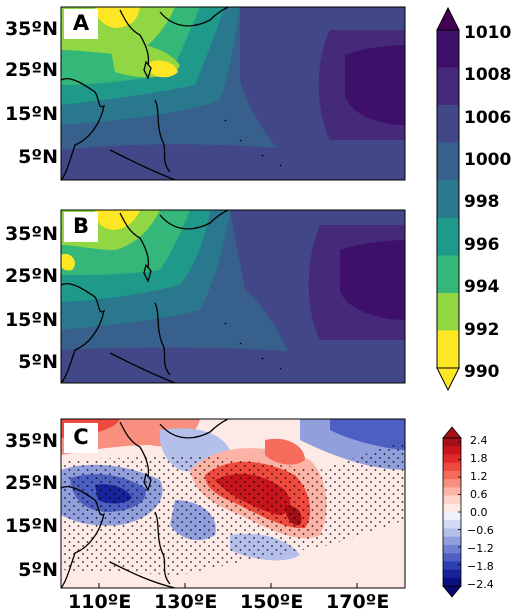  Describe the element at coordinates (100, 602) in the screenshot. I see `lon-label: 110ºE` at that location.